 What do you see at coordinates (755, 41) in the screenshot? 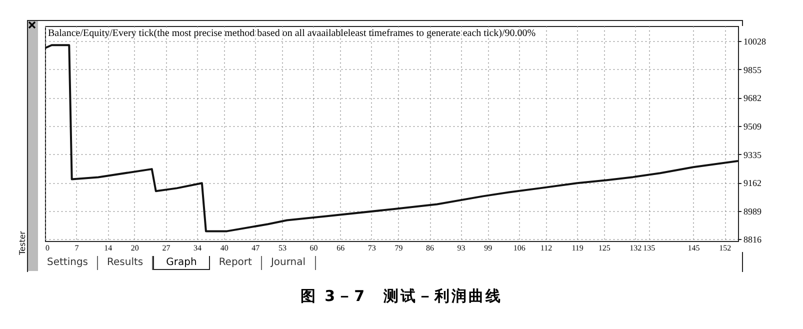
I see `y-tick-label: 10028` at bounding box center [755, 41].